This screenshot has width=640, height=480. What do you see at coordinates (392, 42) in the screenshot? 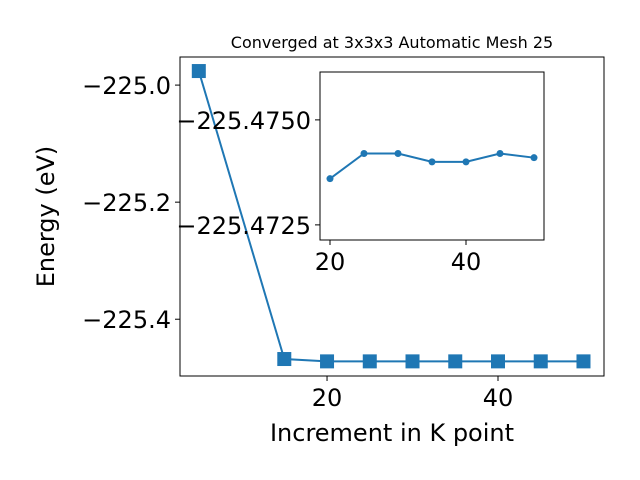
I see `chart-title: Converged at 3x3x3 Automatic Mesh 25` at bounding box center [392, 42].